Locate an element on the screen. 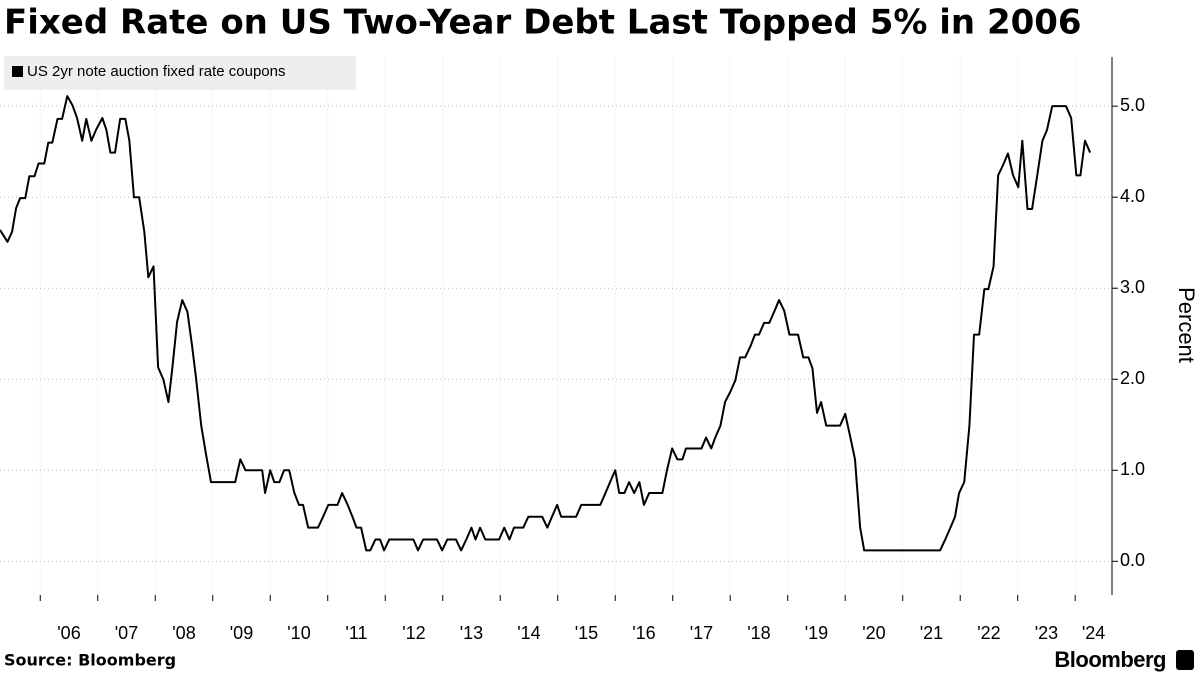  legend-swatch is located at coordinates (17, 71).